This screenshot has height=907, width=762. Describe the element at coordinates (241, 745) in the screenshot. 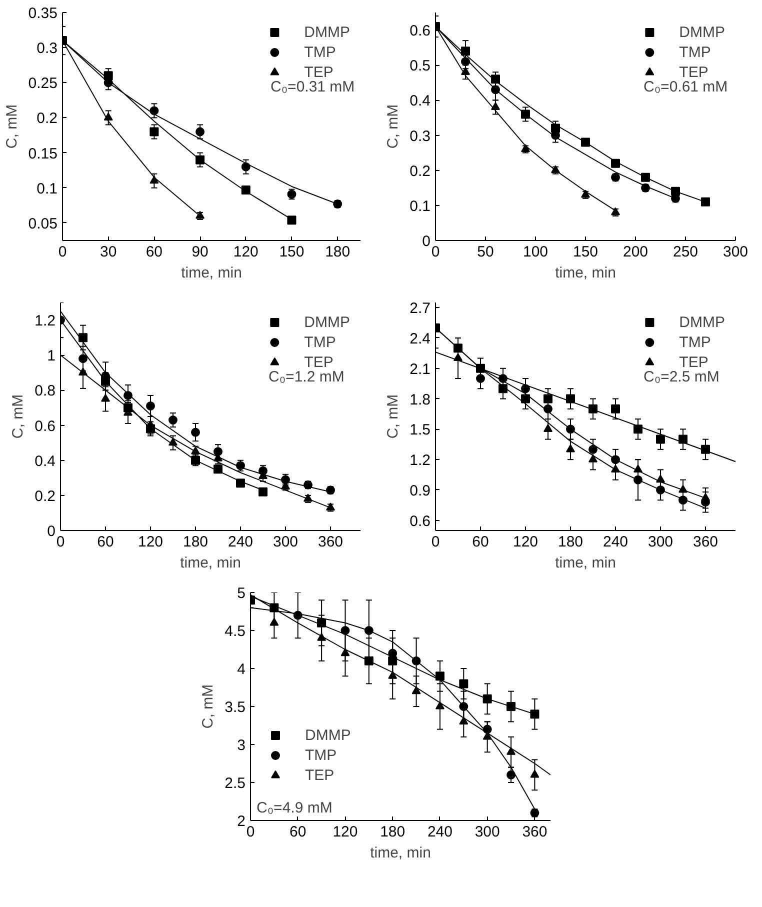

I see `y-tick-label: 3` at that location.